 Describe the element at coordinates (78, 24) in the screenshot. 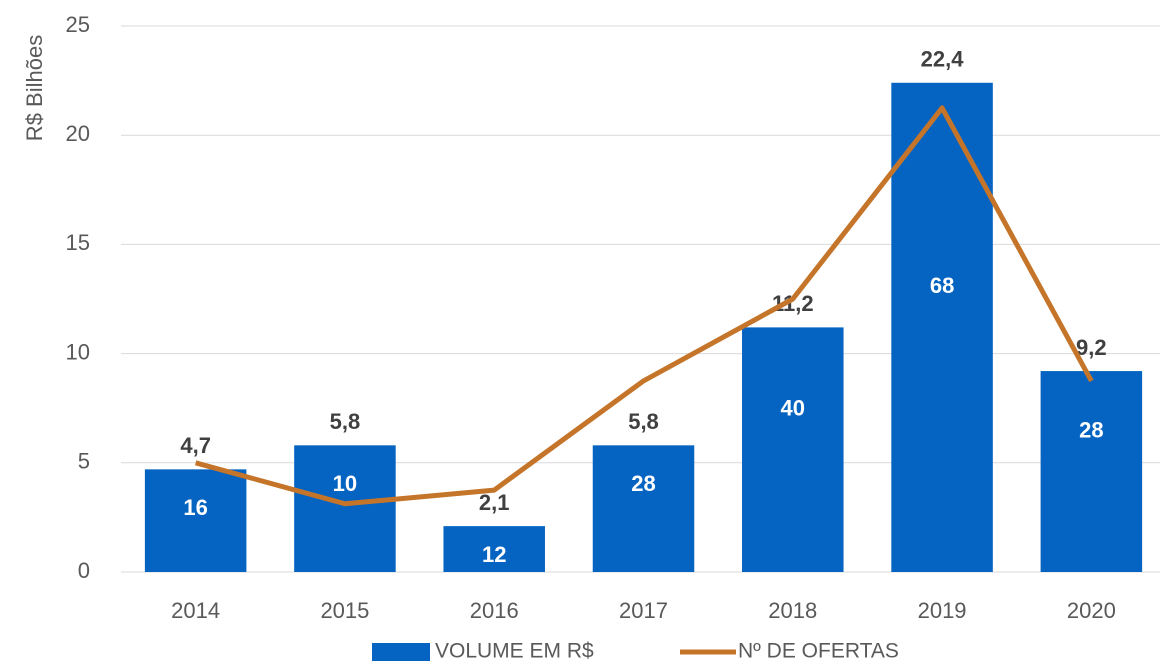

I see `y-tick-label: 25` at that location.